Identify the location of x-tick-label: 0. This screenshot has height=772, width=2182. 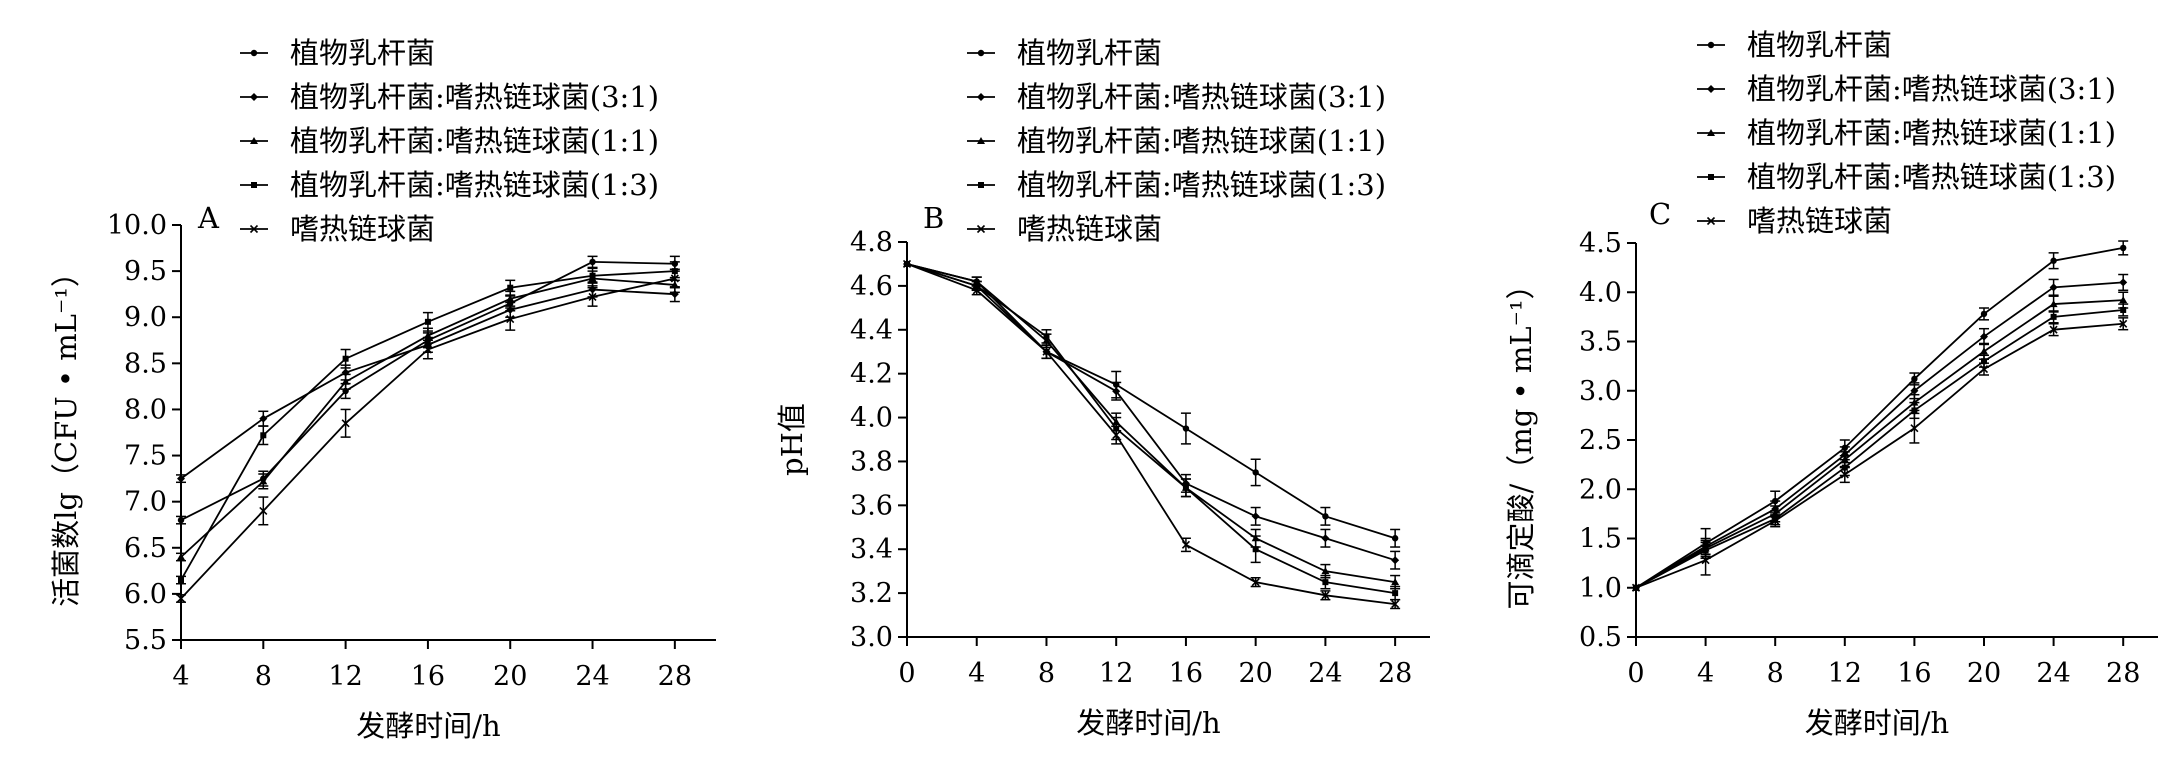
(906, 673).